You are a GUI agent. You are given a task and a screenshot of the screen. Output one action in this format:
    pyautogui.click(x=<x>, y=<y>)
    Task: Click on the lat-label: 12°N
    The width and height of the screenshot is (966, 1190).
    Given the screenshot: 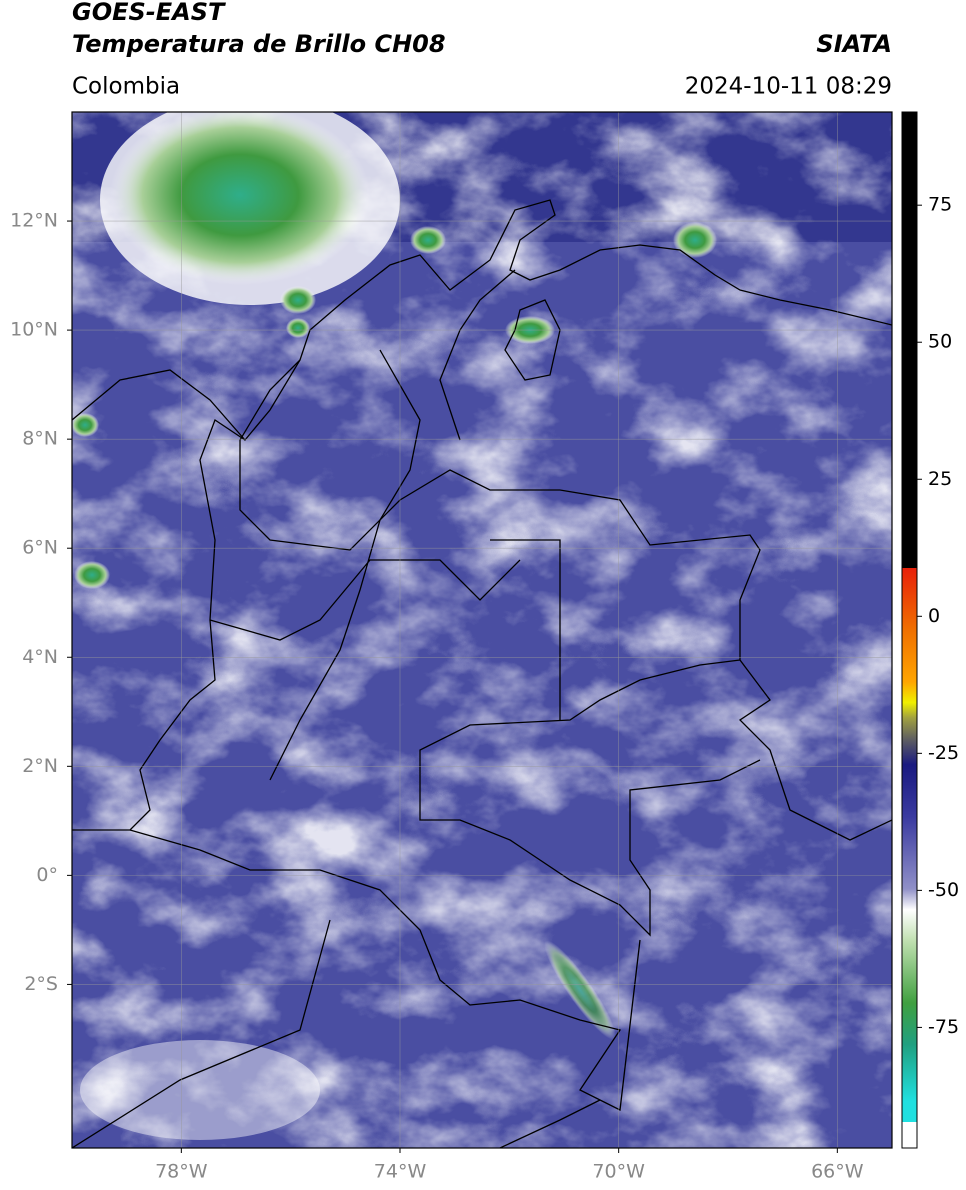 What is the action you would take?
    pyautogui.click(x=34, y=221)
    